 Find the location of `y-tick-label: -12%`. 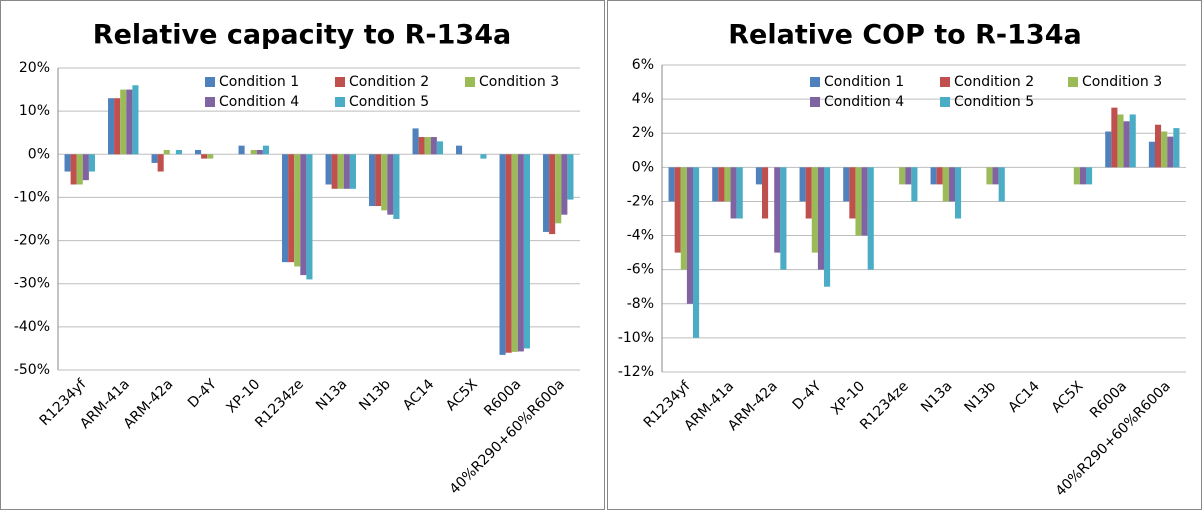

y-tick-label: -12% is located at coordinates (636, 372).